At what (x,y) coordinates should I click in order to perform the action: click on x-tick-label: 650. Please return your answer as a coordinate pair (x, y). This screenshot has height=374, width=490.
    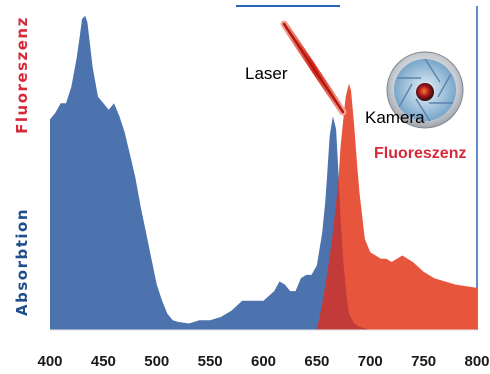
    Looking at the image, I should click on (316, 361).